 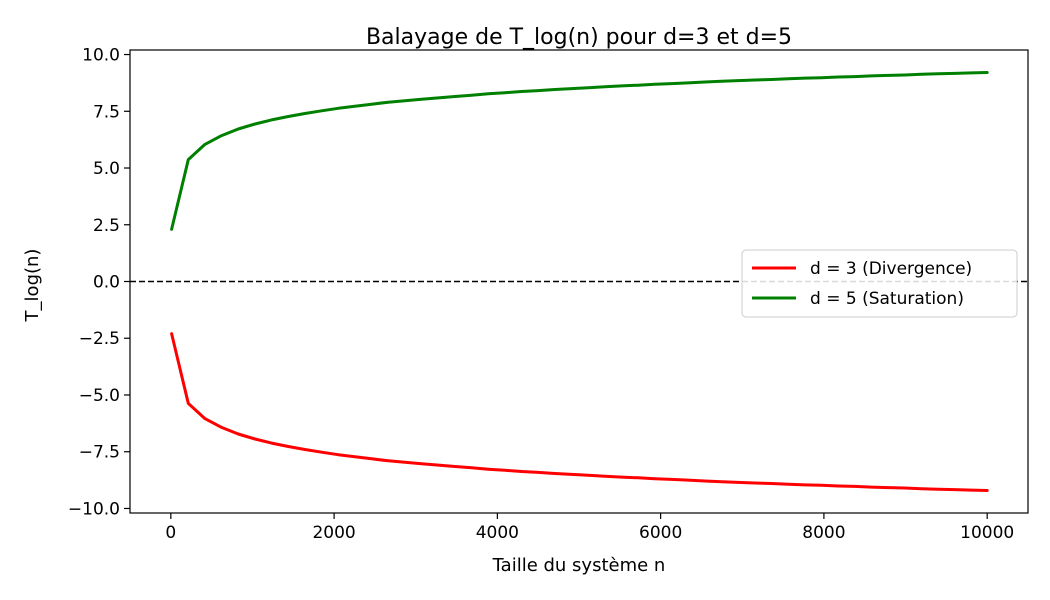 I want to click on x-tick-label: 10000, so click(x=987, y=533).